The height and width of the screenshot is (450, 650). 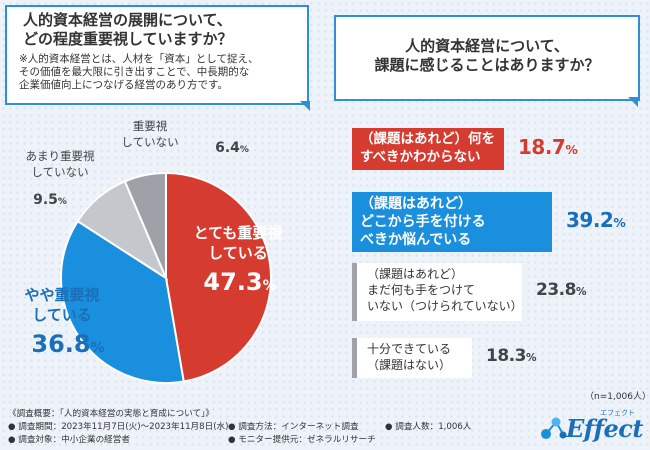 What do you see at coordinates (118, 427) in the screenshot?
I see `footer-period: ● 調査期間：2023年11月7日(火)〜2023年11月8日(水)` at bounding box center [118, 427].